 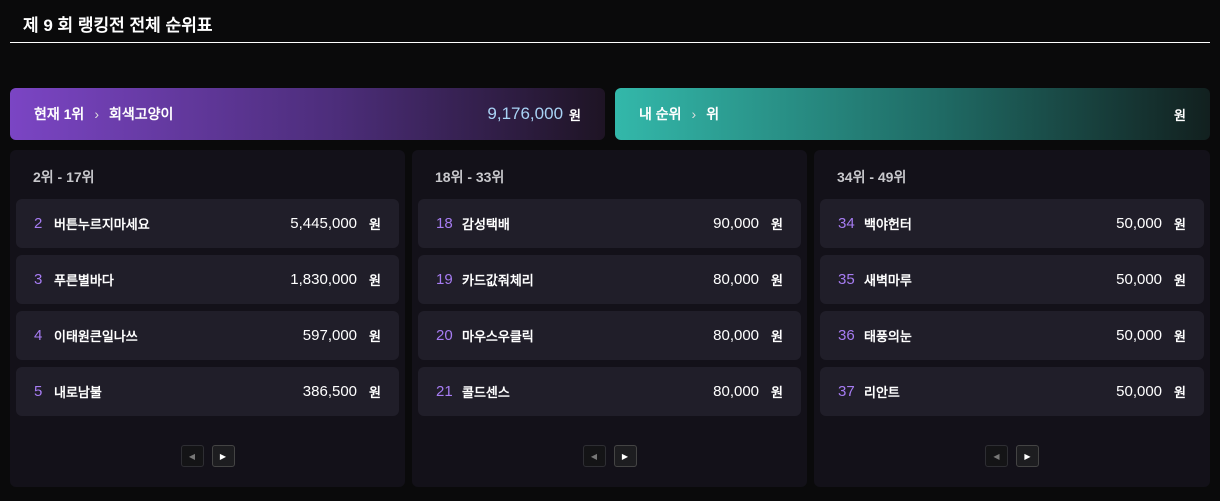 What do you see at coordinates (118, 25) in the screenshot?
I see `page-title: 제 9 회 랭킹전 전체 순위표` at bounding box center [118, 25].